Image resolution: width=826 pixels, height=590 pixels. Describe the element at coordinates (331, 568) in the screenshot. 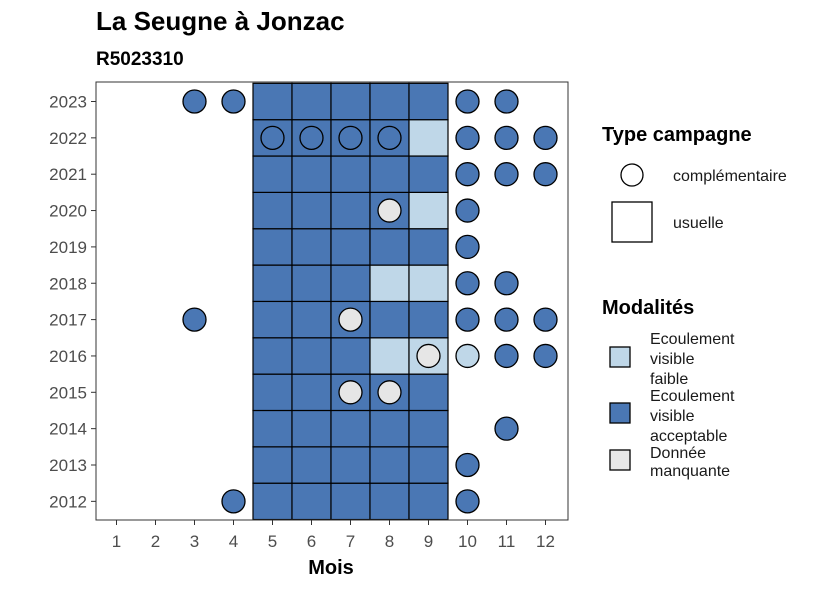

I see `x-axis-title: Mois` at that location.